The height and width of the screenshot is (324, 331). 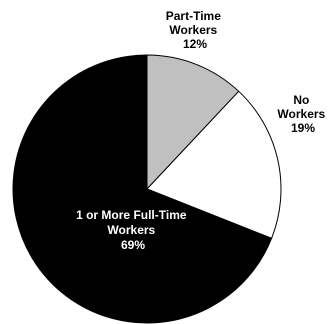 I want to click on slice-label-part-time-line-2: Workers, so click(x=193, y=30).